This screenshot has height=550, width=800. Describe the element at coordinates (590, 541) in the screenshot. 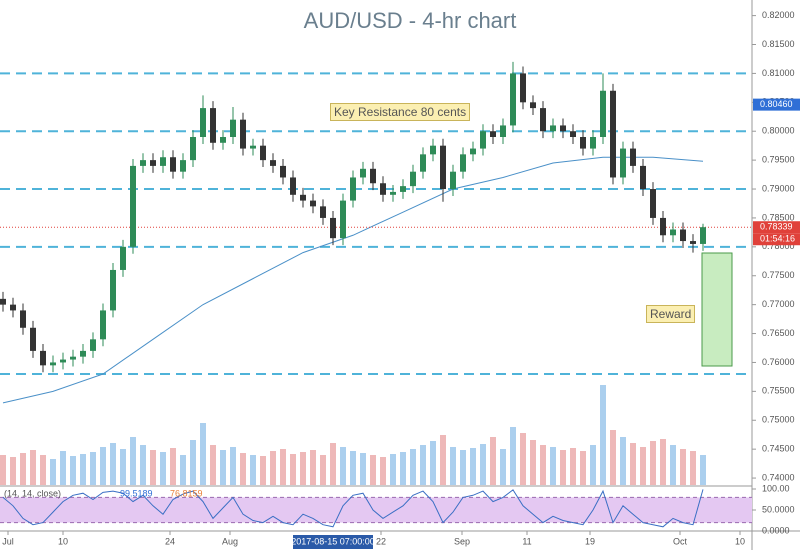

I see `x-tick-label: 19` at that location.